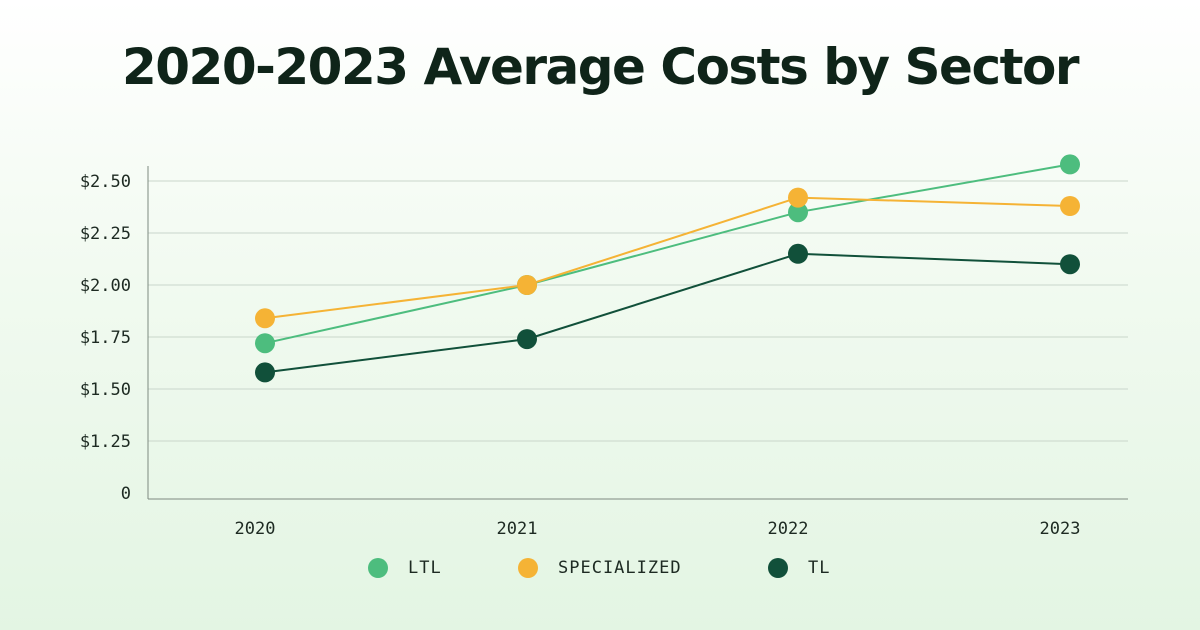 This screenshot has height=630, width=1200. Describe the element at coordinates (600, 67) in the screenshot. I see `chart-title: 2020-2023 Average Costs by Sector` at that location.